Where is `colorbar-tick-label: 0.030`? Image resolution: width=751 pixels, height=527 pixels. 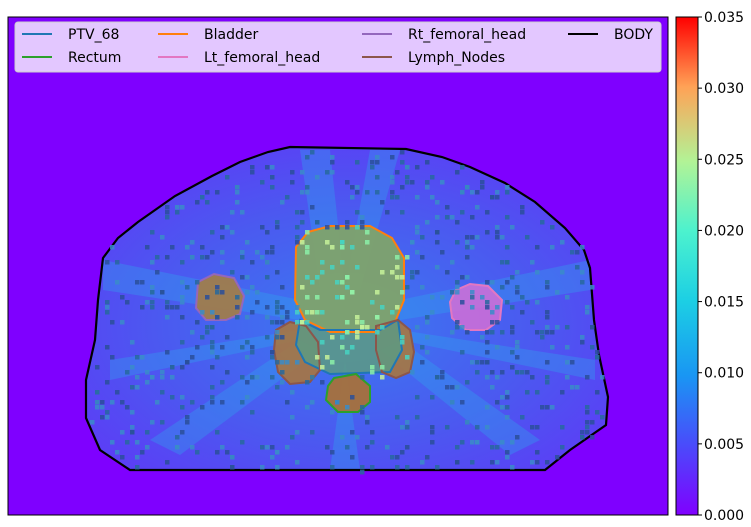 colorbar-tick-label: 0.030 is located at coordinates (724, 89).